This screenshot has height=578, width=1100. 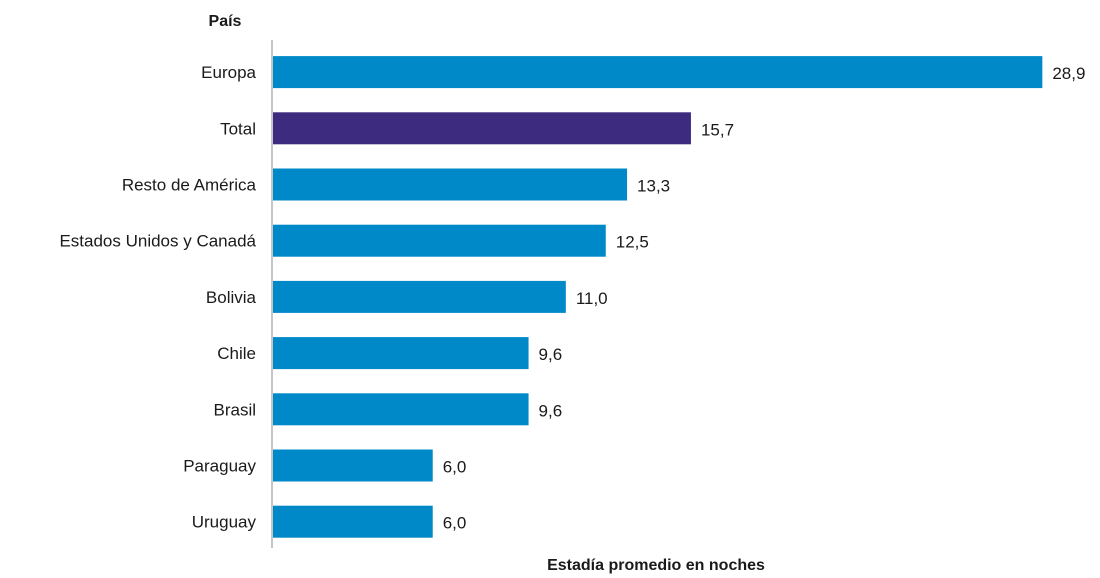 I want to click on bar-chile, so click(x=401, y=353).